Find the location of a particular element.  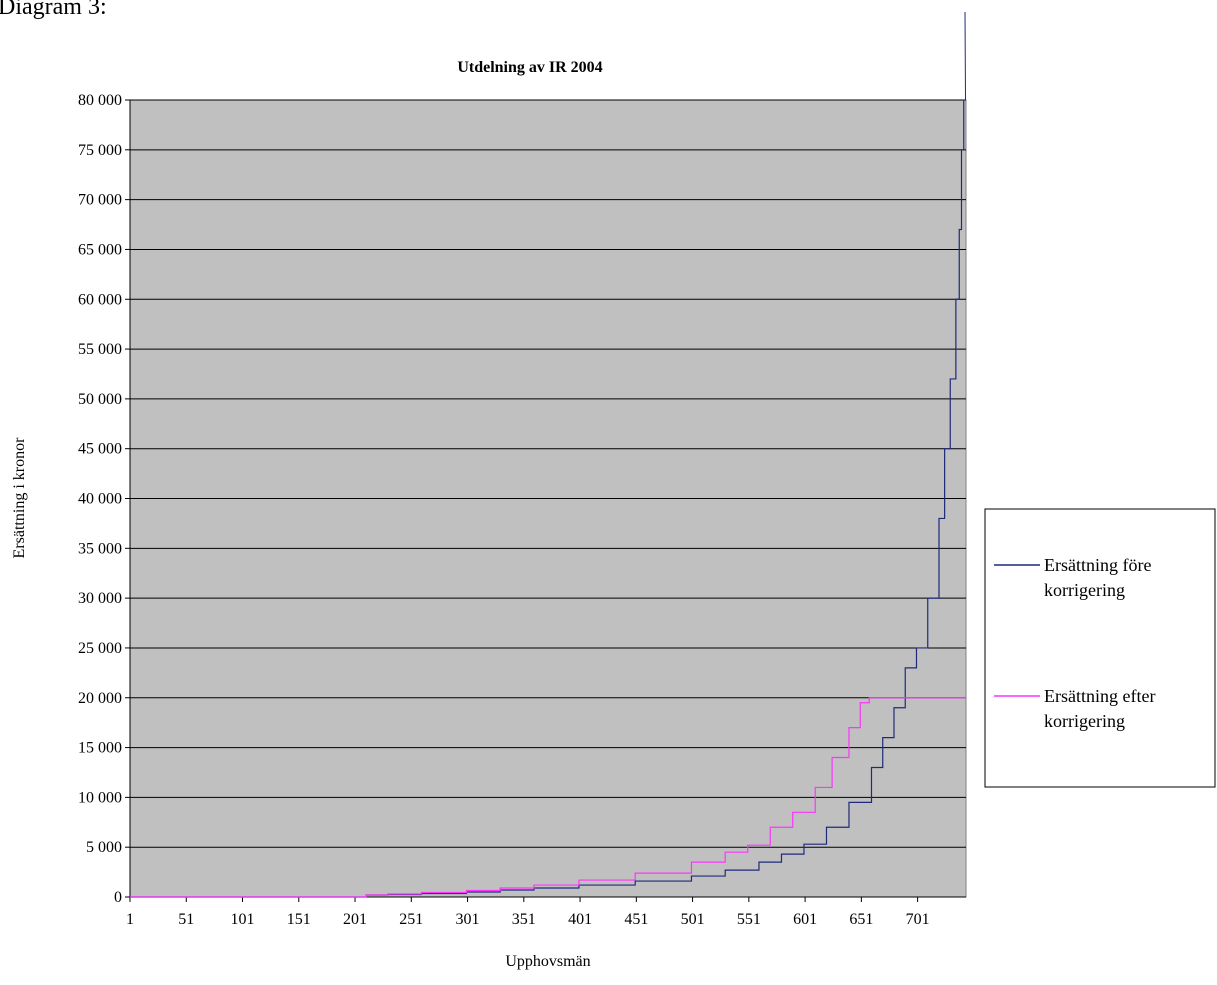

y-axis-title: Ersättning i kronor is located at coordinates (19, 498).